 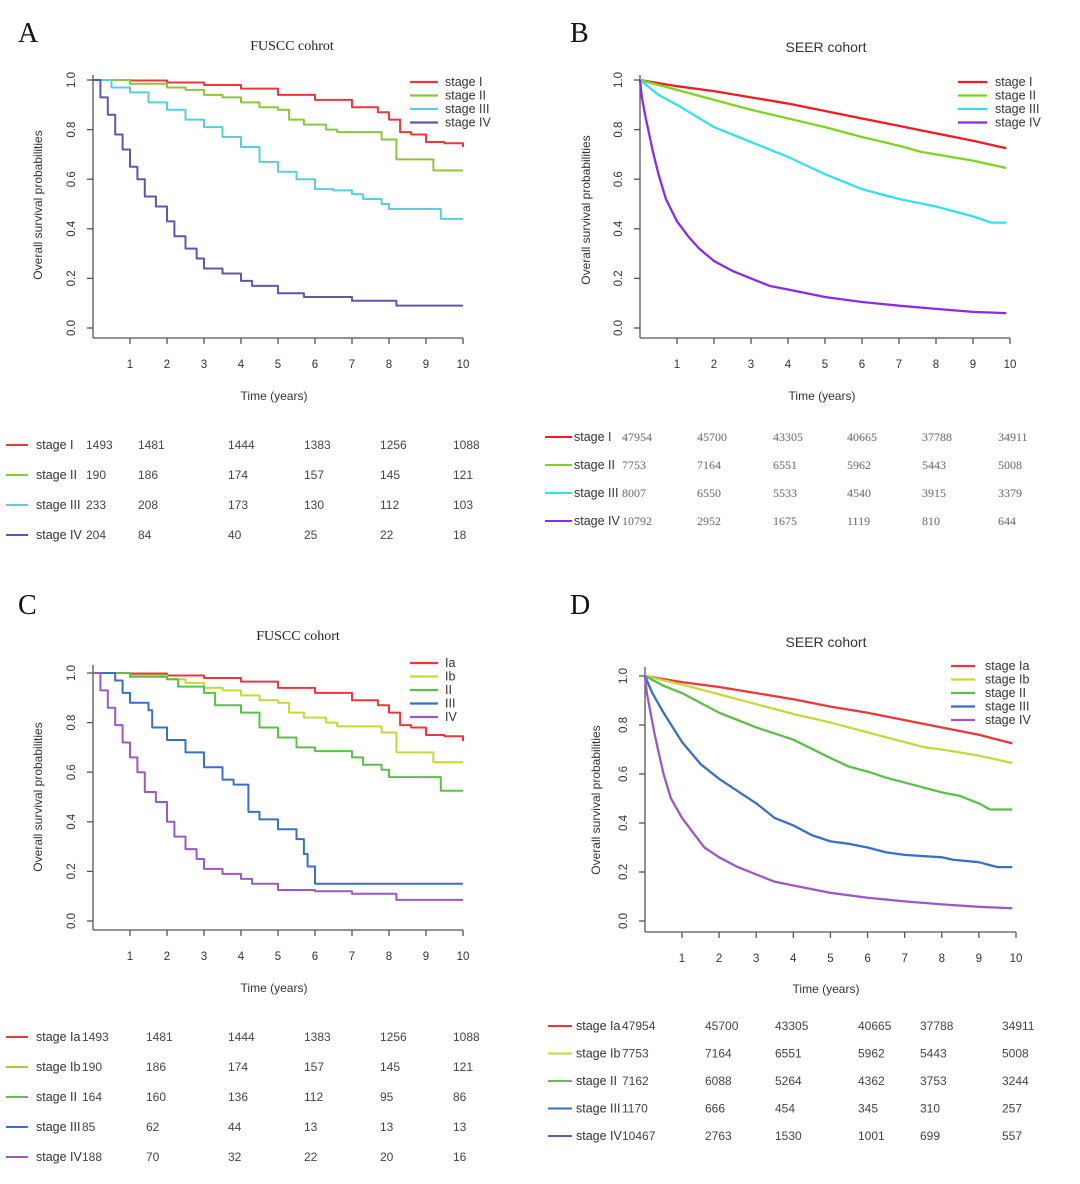 I want to click on risk-row-value: 6088, so click(x=718, y=1081).